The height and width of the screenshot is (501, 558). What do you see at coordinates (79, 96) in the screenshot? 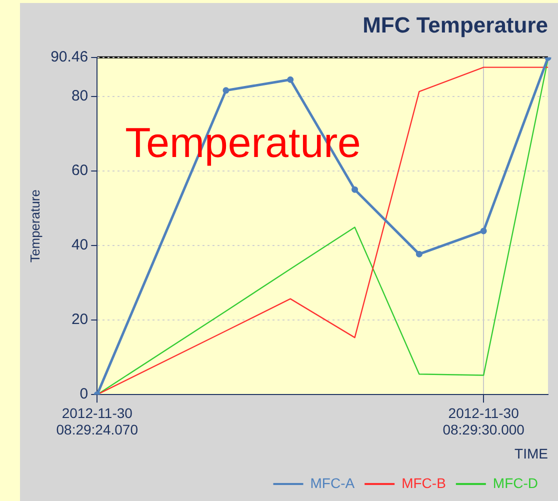
I see `y-tick-label: 80` at bounding box center [79, 96].